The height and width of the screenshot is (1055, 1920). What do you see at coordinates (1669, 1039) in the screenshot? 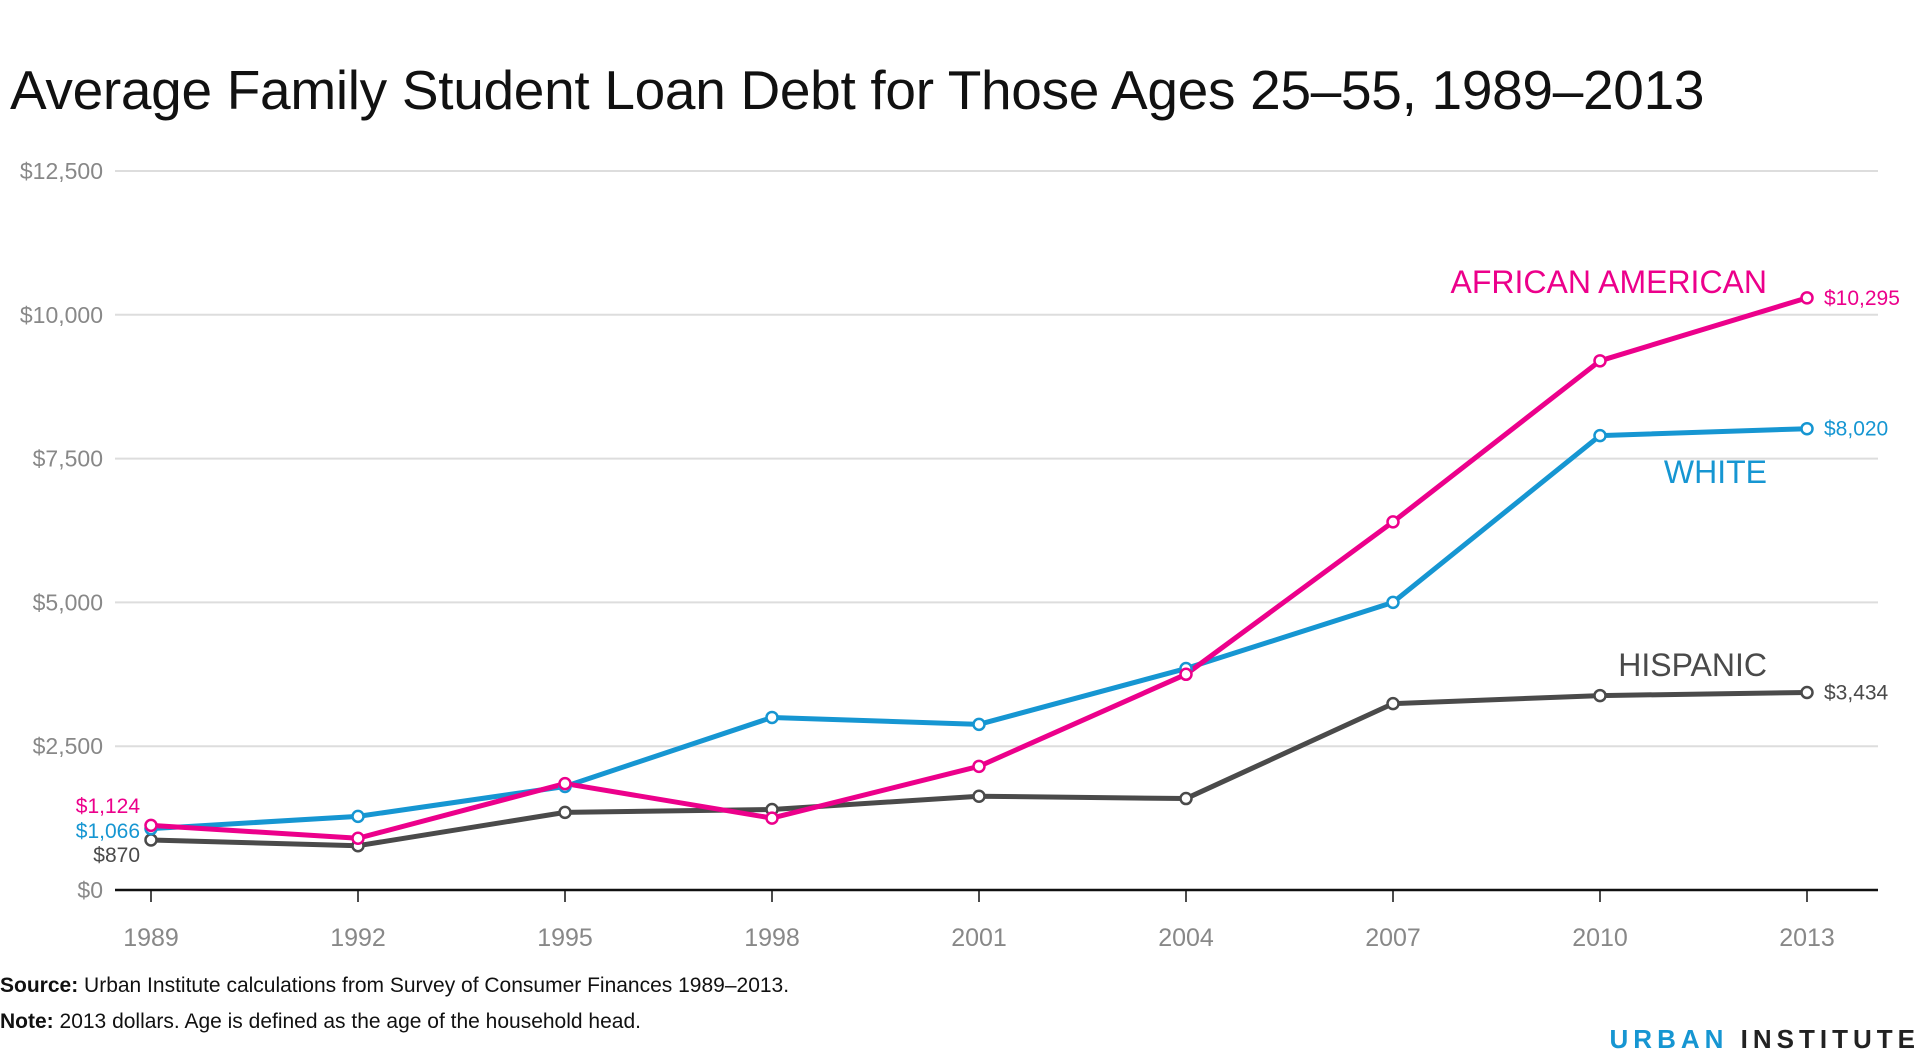
I see `brand-logo-accent: URBAN` at bounding box center [1669, 1039].